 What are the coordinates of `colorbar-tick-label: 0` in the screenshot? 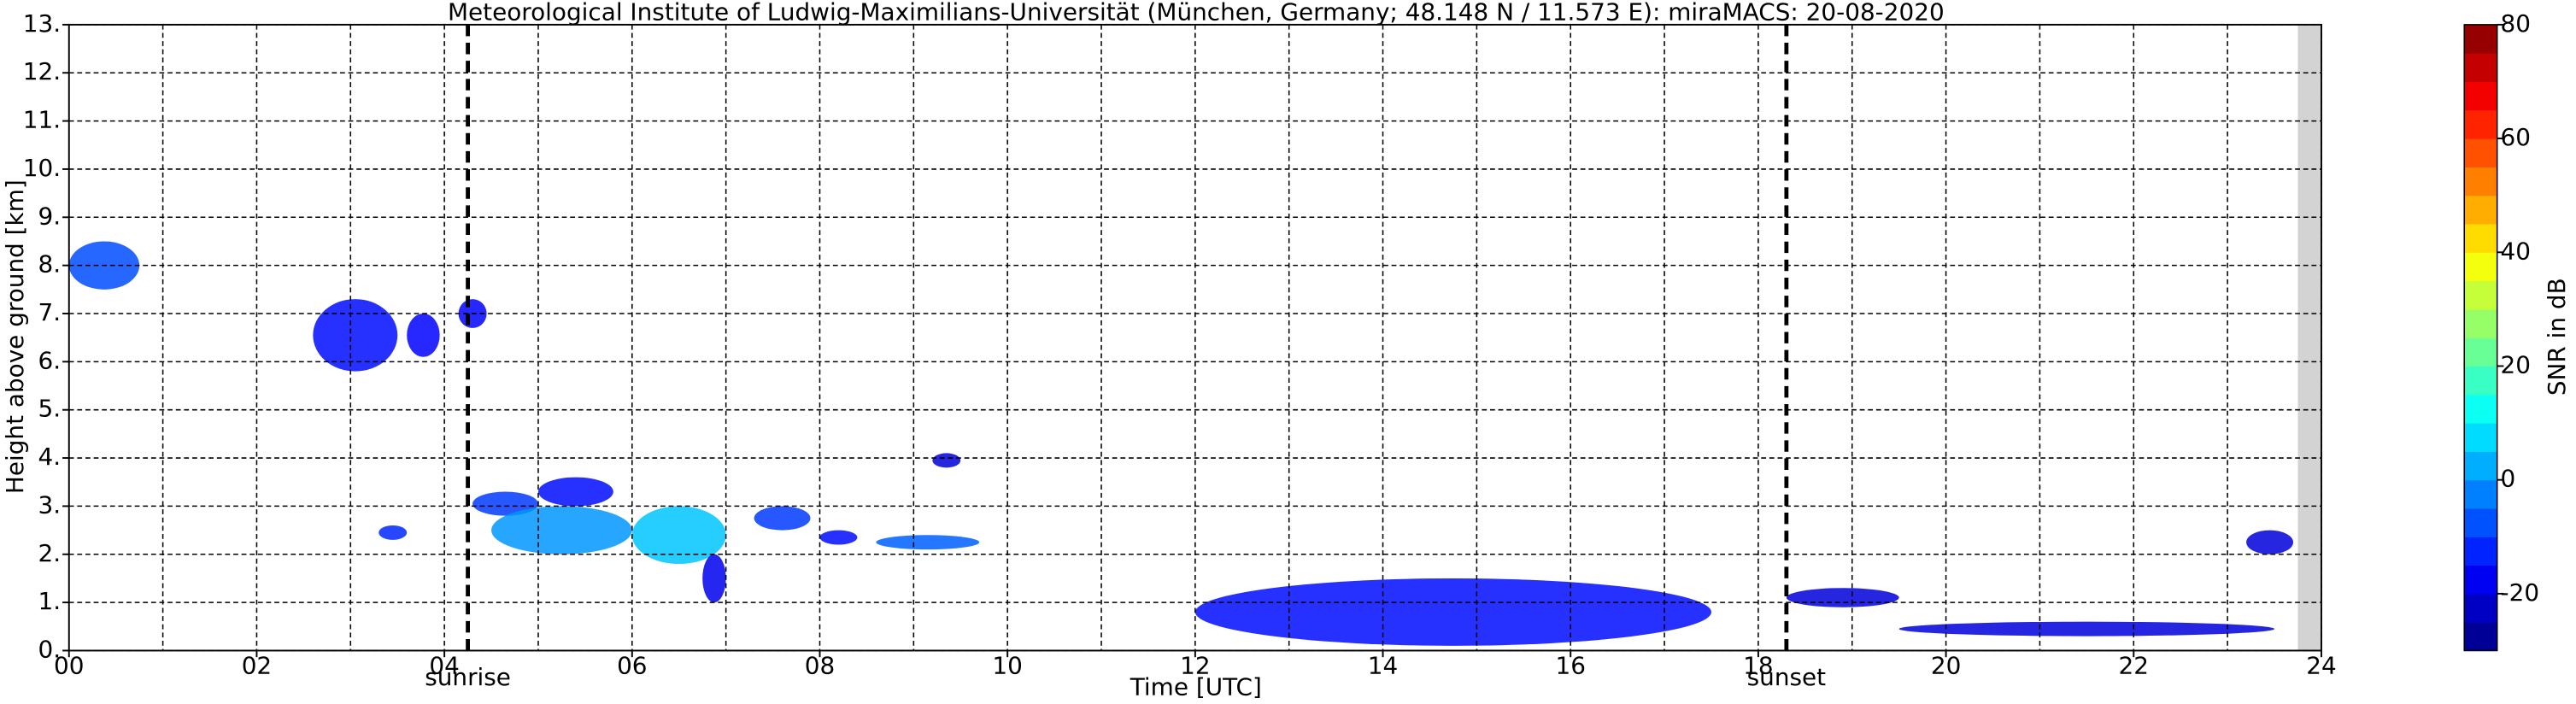 It's located at (2508, 479).